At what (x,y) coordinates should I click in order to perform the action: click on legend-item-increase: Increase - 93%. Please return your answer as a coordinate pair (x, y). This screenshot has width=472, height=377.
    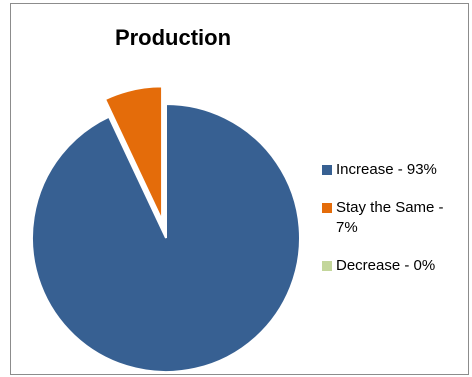
    Looking at the image, I should click on (393, 170).